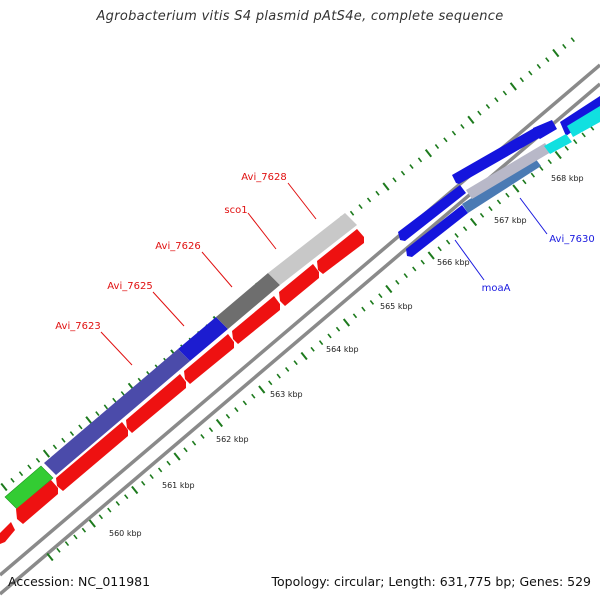 The height and width of the screenshot is (604, 600). Describe the element at coordinates (129, 286) in the screenshot. I see `gene-label: Avi_7625` at that location.